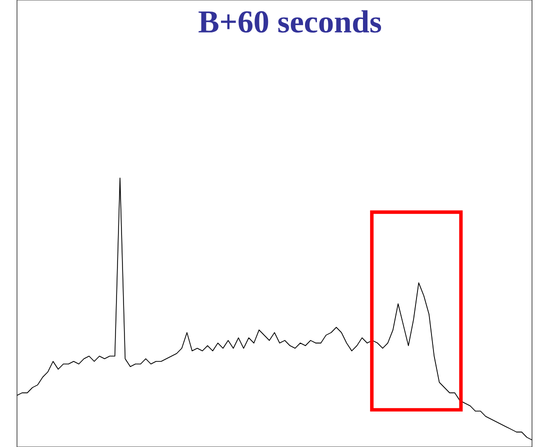 The image size is (536, 447). What do you see at coordinates (290, 21) in the screenshot?
I see `chart-title: B+60 seconds` at bounding box center [290, 21].